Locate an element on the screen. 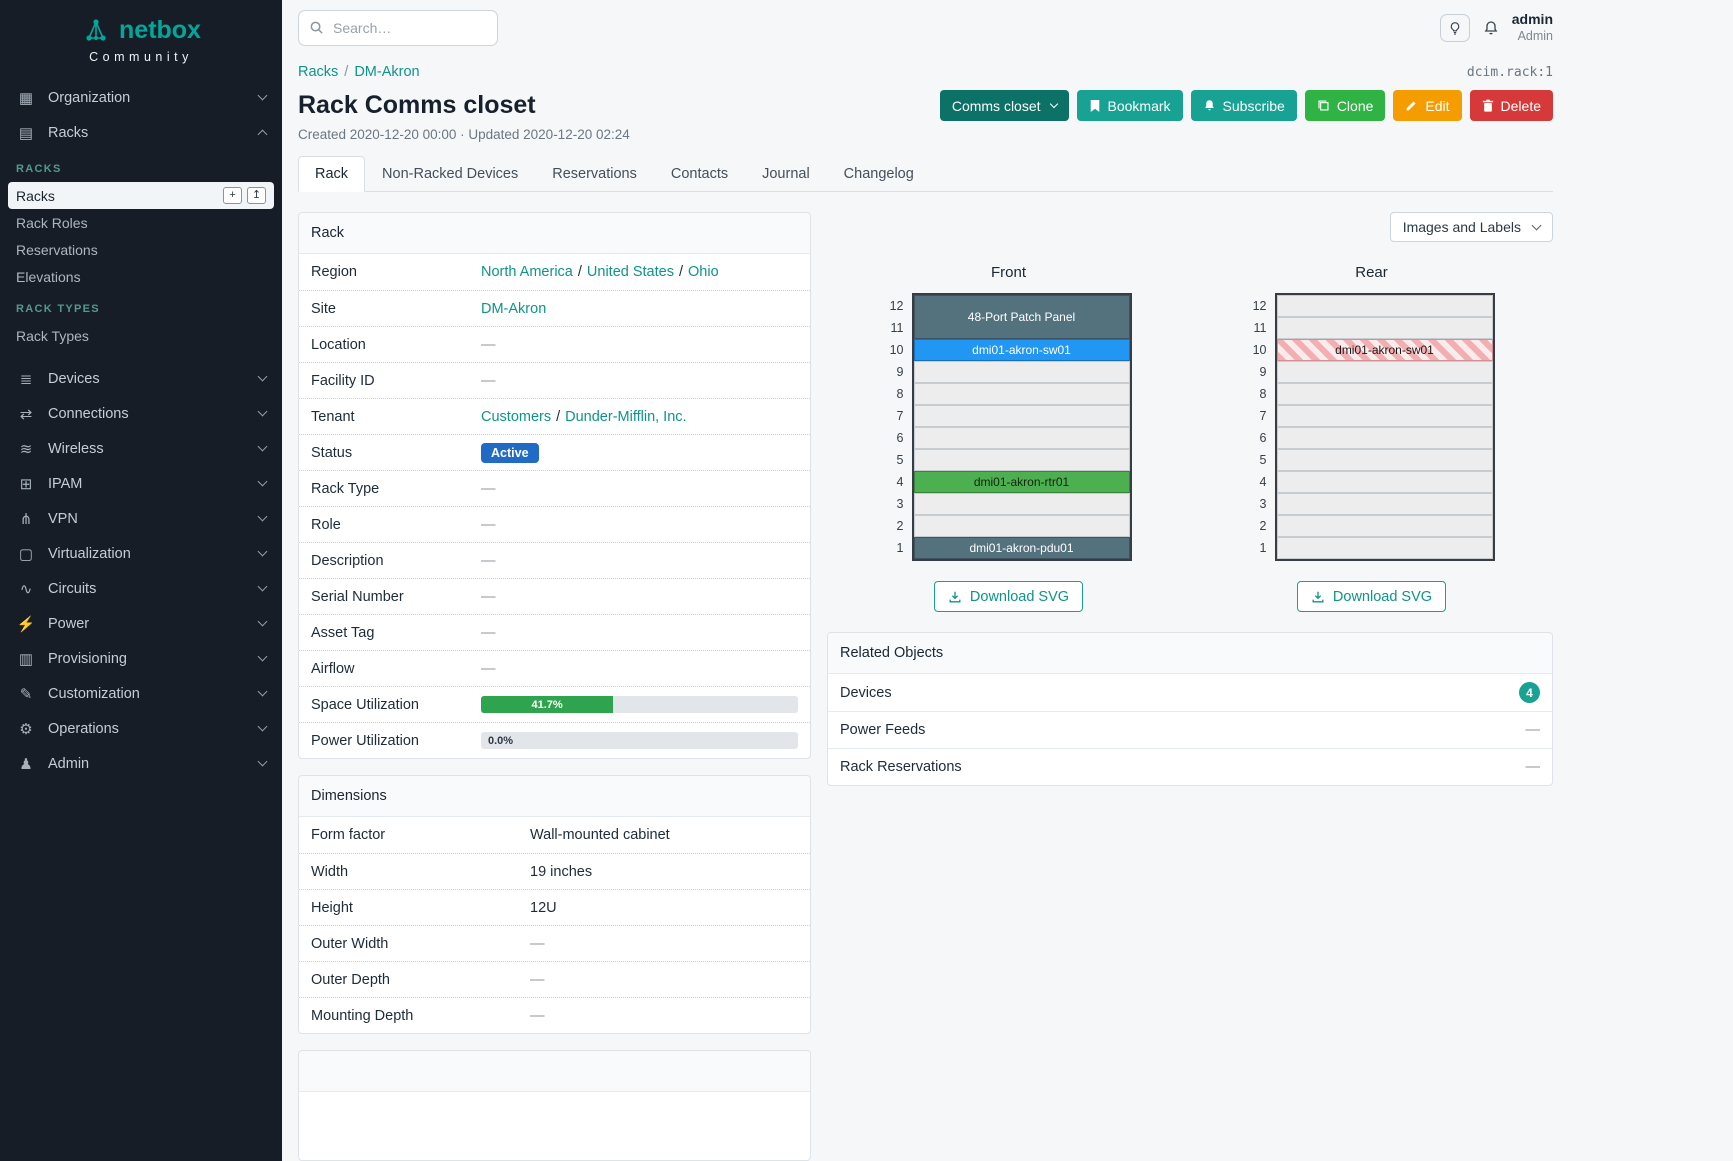 The image size is (1733, 1161). rack-unit-number: 1 is located at coordinates (900, 548).